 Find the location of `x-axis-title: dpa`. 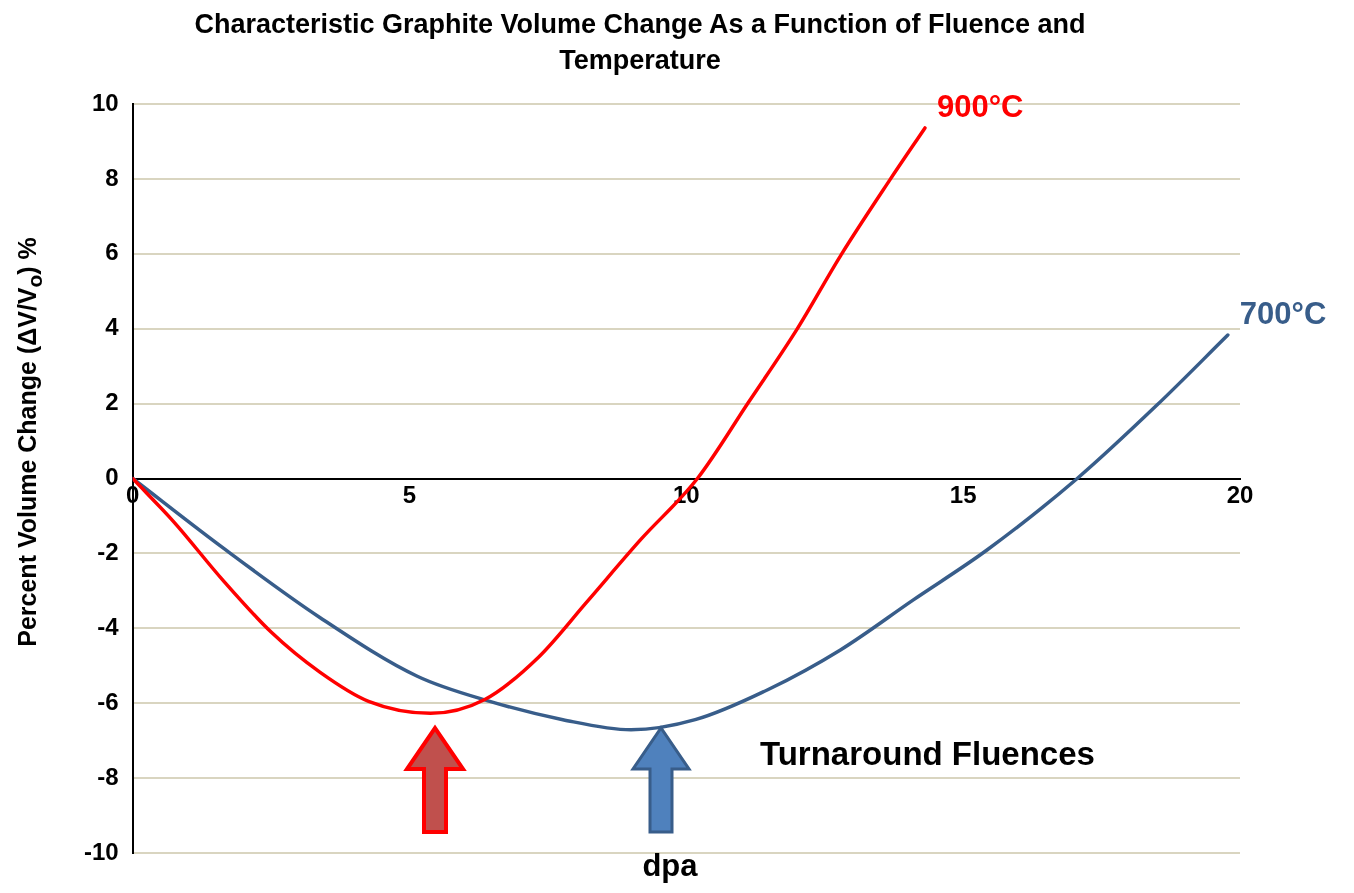

x-axis-title: dpa is located at coordinates (670, 866).